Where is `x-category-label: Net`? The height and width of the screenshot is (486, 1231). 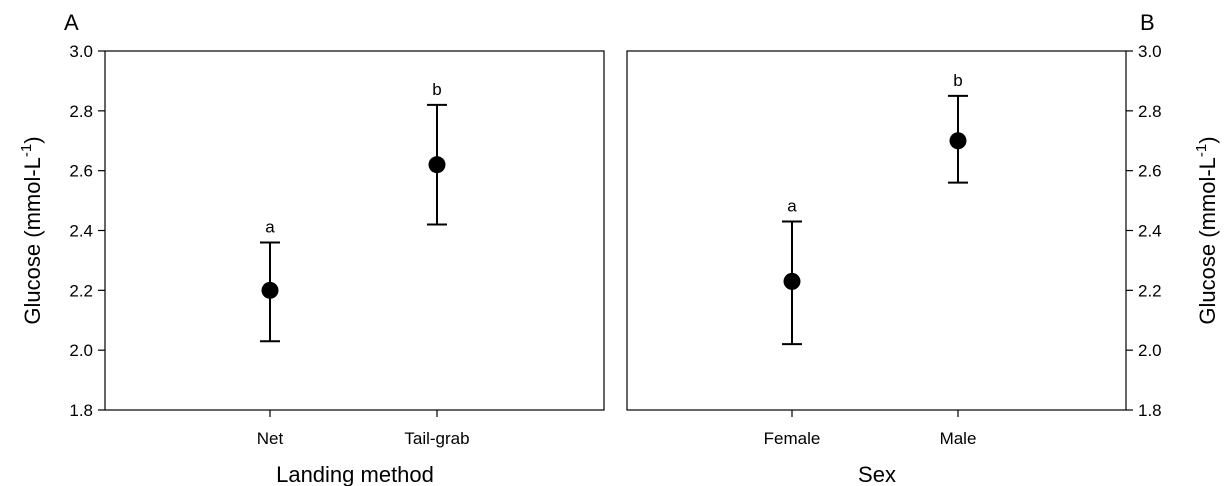
x-category-label: Net is located at coordinates (270, 438).